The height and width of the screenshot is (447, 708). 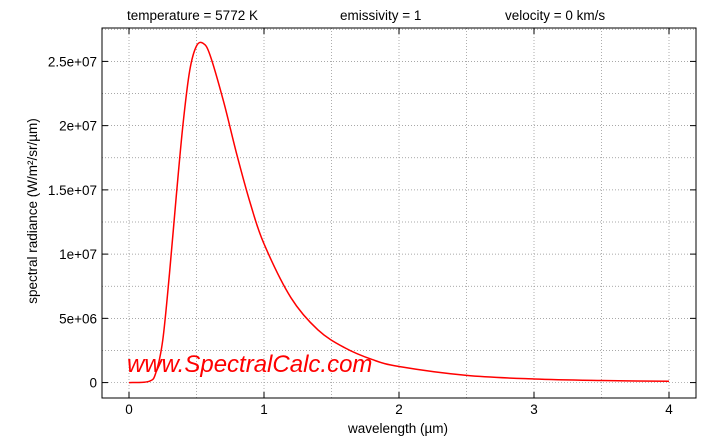 I want to click on header-temperature: temperature = 5772 K, so click(x=192, y=15).